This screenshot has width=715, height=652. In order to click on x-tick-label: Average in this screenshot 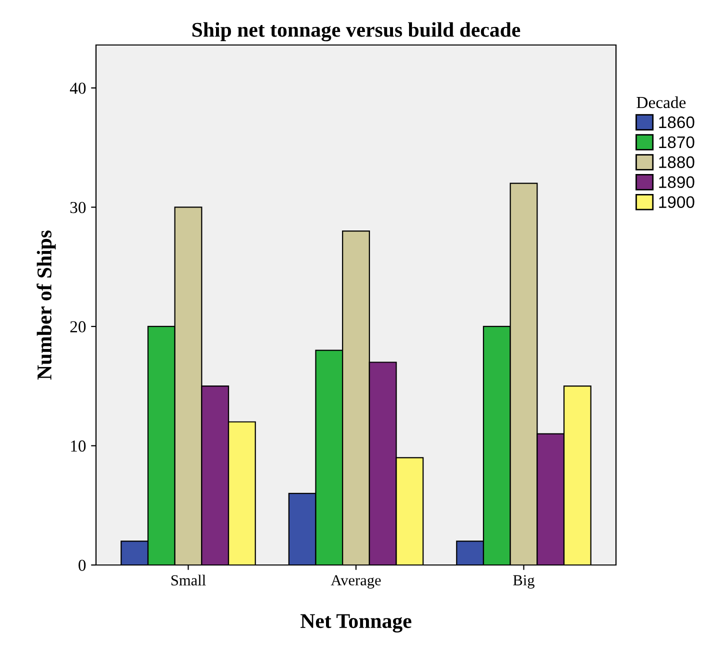, I will do `click(355, 582)`.